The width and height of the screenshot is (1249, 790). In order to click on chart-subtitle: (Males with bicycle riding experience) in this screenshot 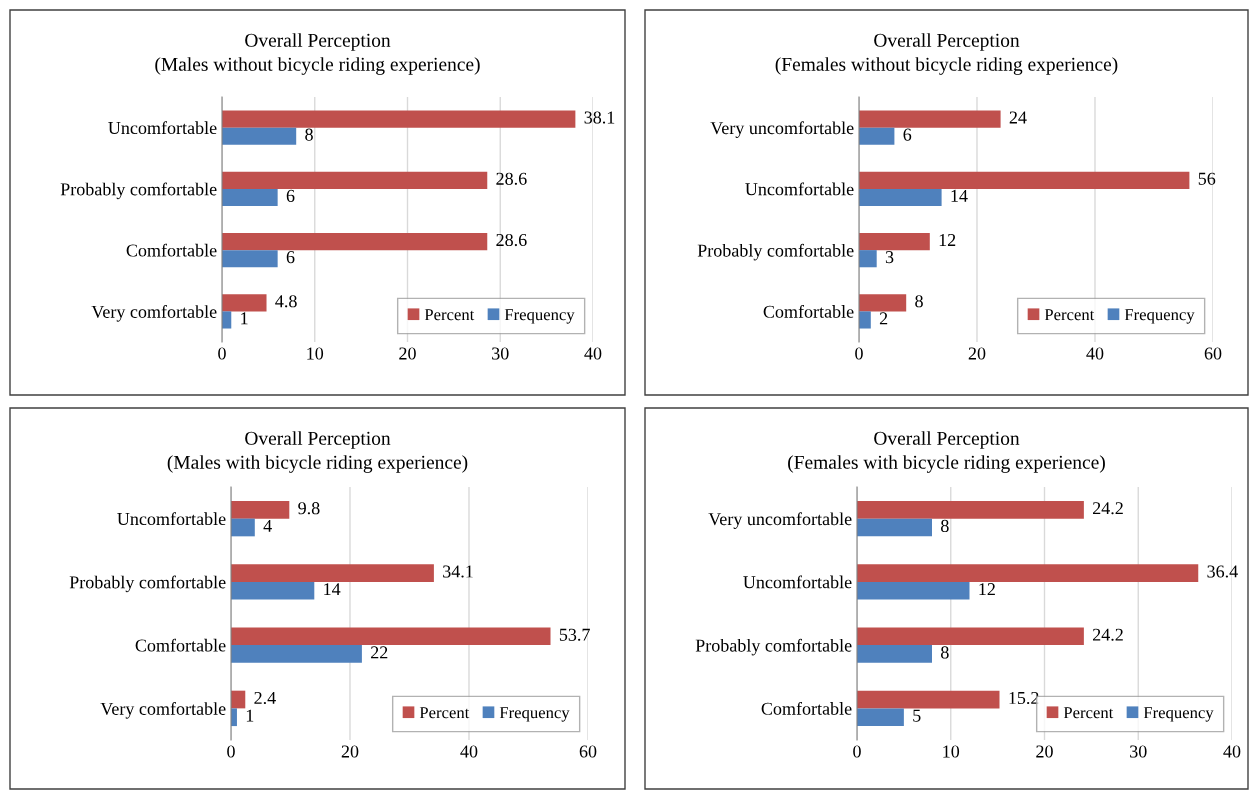, I will do `click(317, 464)`.